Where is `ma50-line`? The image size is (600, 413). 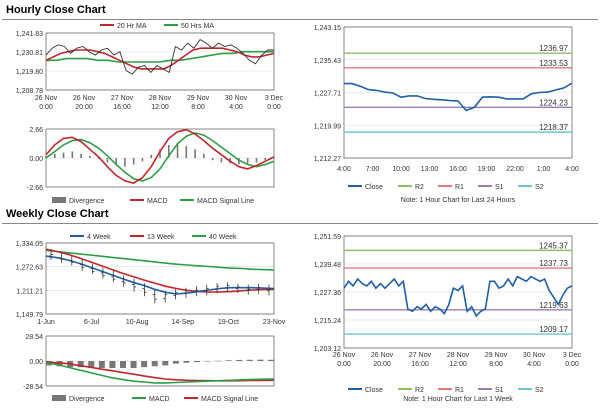
ma50-line is located at coordinates (160, 56).